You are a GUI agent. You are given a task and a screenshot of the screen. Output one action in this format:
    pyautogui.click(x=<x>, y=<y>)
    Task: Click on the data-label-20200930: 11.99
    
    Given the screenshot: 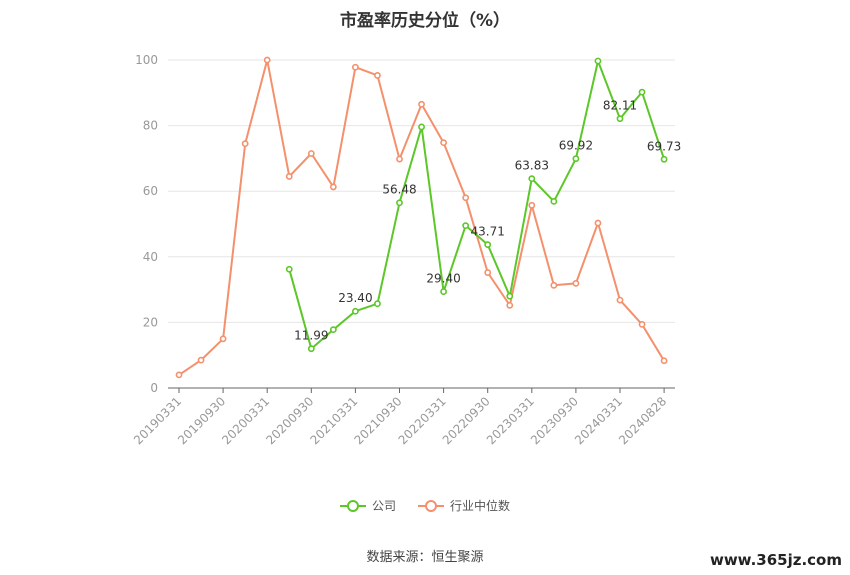 What is the action you would take?
    pyautogui.click(x=311, y=336)
    